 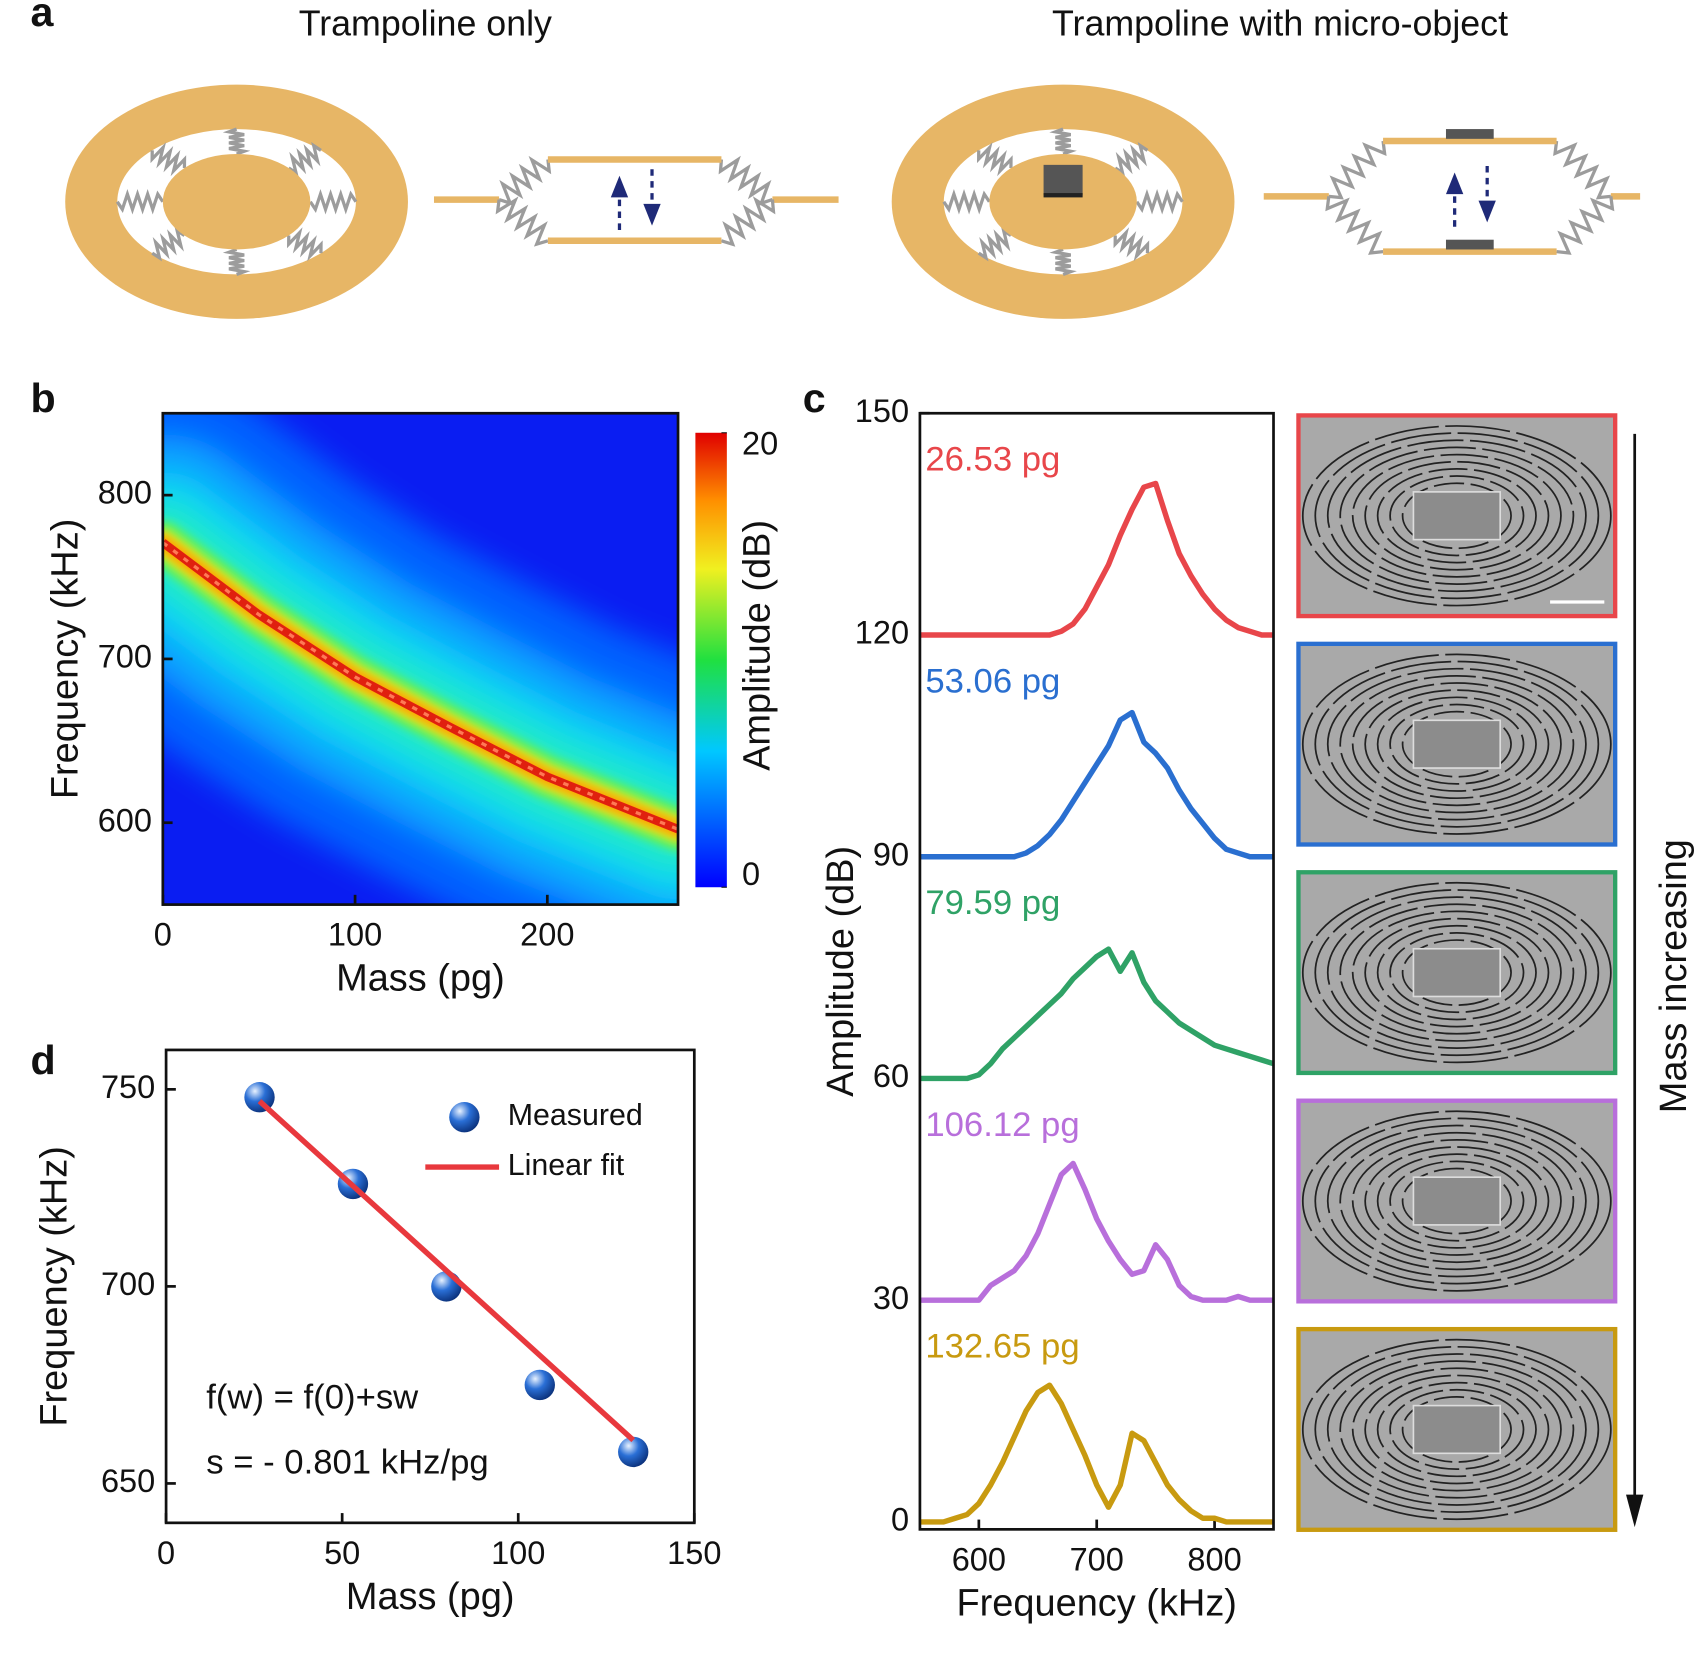 What do you see at coordinates (125, 820) in the screenshot?
I see `y-tick-label: 600` at bounding box center [125, 820].